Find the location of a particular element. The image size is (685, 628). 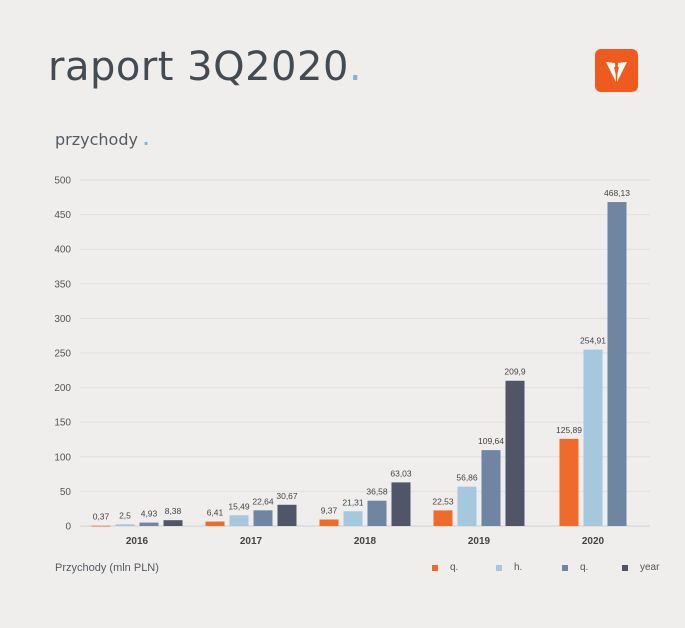

y-tick-label: 0 is located at coordinates (68, 527).